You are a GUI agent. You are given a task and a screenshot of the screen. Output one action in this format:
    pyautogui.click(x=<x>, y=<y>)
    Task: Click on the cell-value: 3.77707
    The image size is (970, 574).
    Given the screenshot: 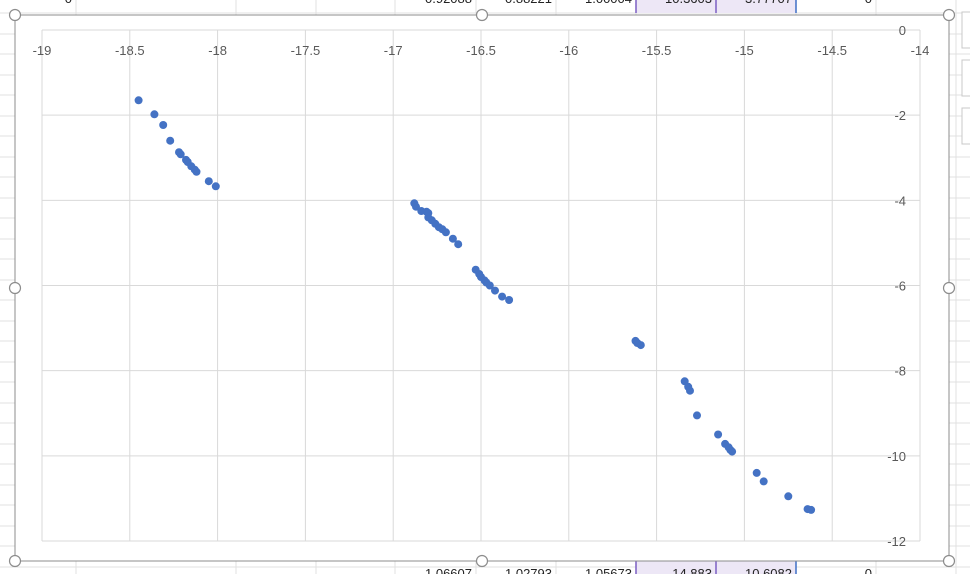 What is the action you would take?
    pyautogui.click(x=768, y=3)
    